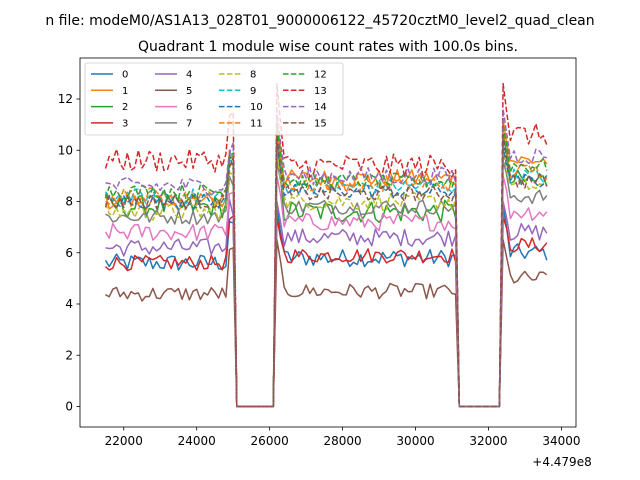 Image resolution: width=640 pixels, height=480 pixels. Describe the element at coordinates (69, 355) in the screenshot. I see `y-tick-label: 2` at that location.